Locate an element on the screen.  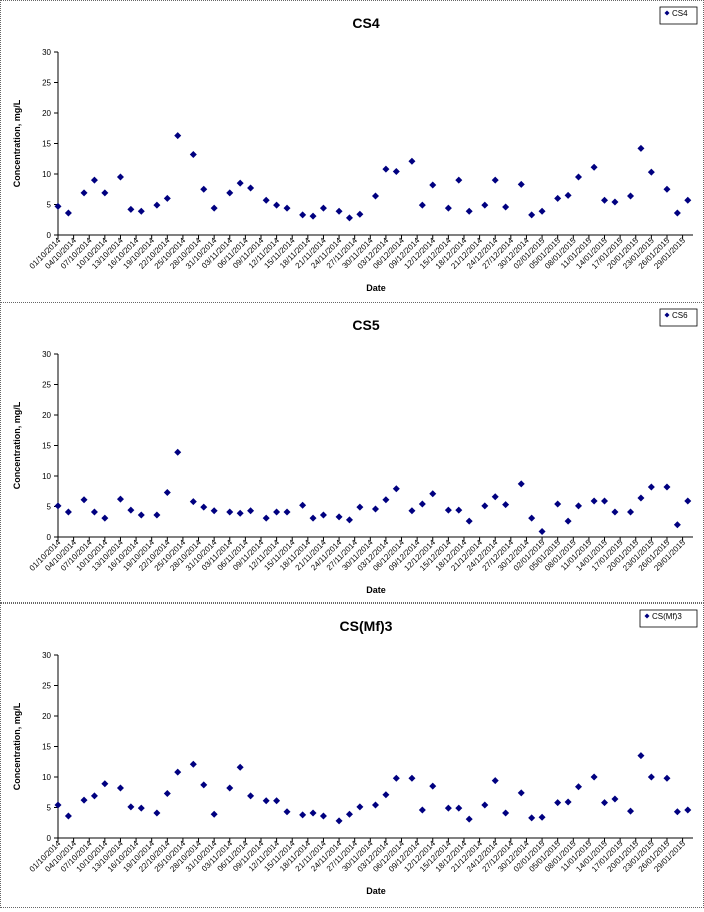
legend-box is located at coordinates (668, 618).